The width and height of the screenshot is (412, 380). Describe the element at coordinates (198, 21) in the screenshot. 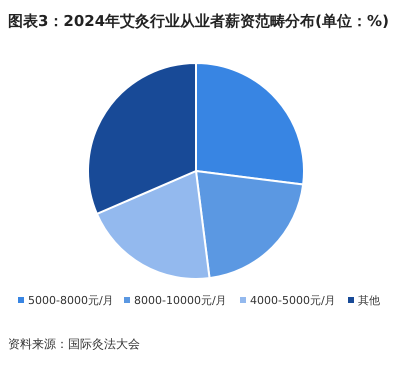

I see `chart-title: 图表3：2024年艾灸行业从业者薪资范畴分布(单位：%)` at that location.